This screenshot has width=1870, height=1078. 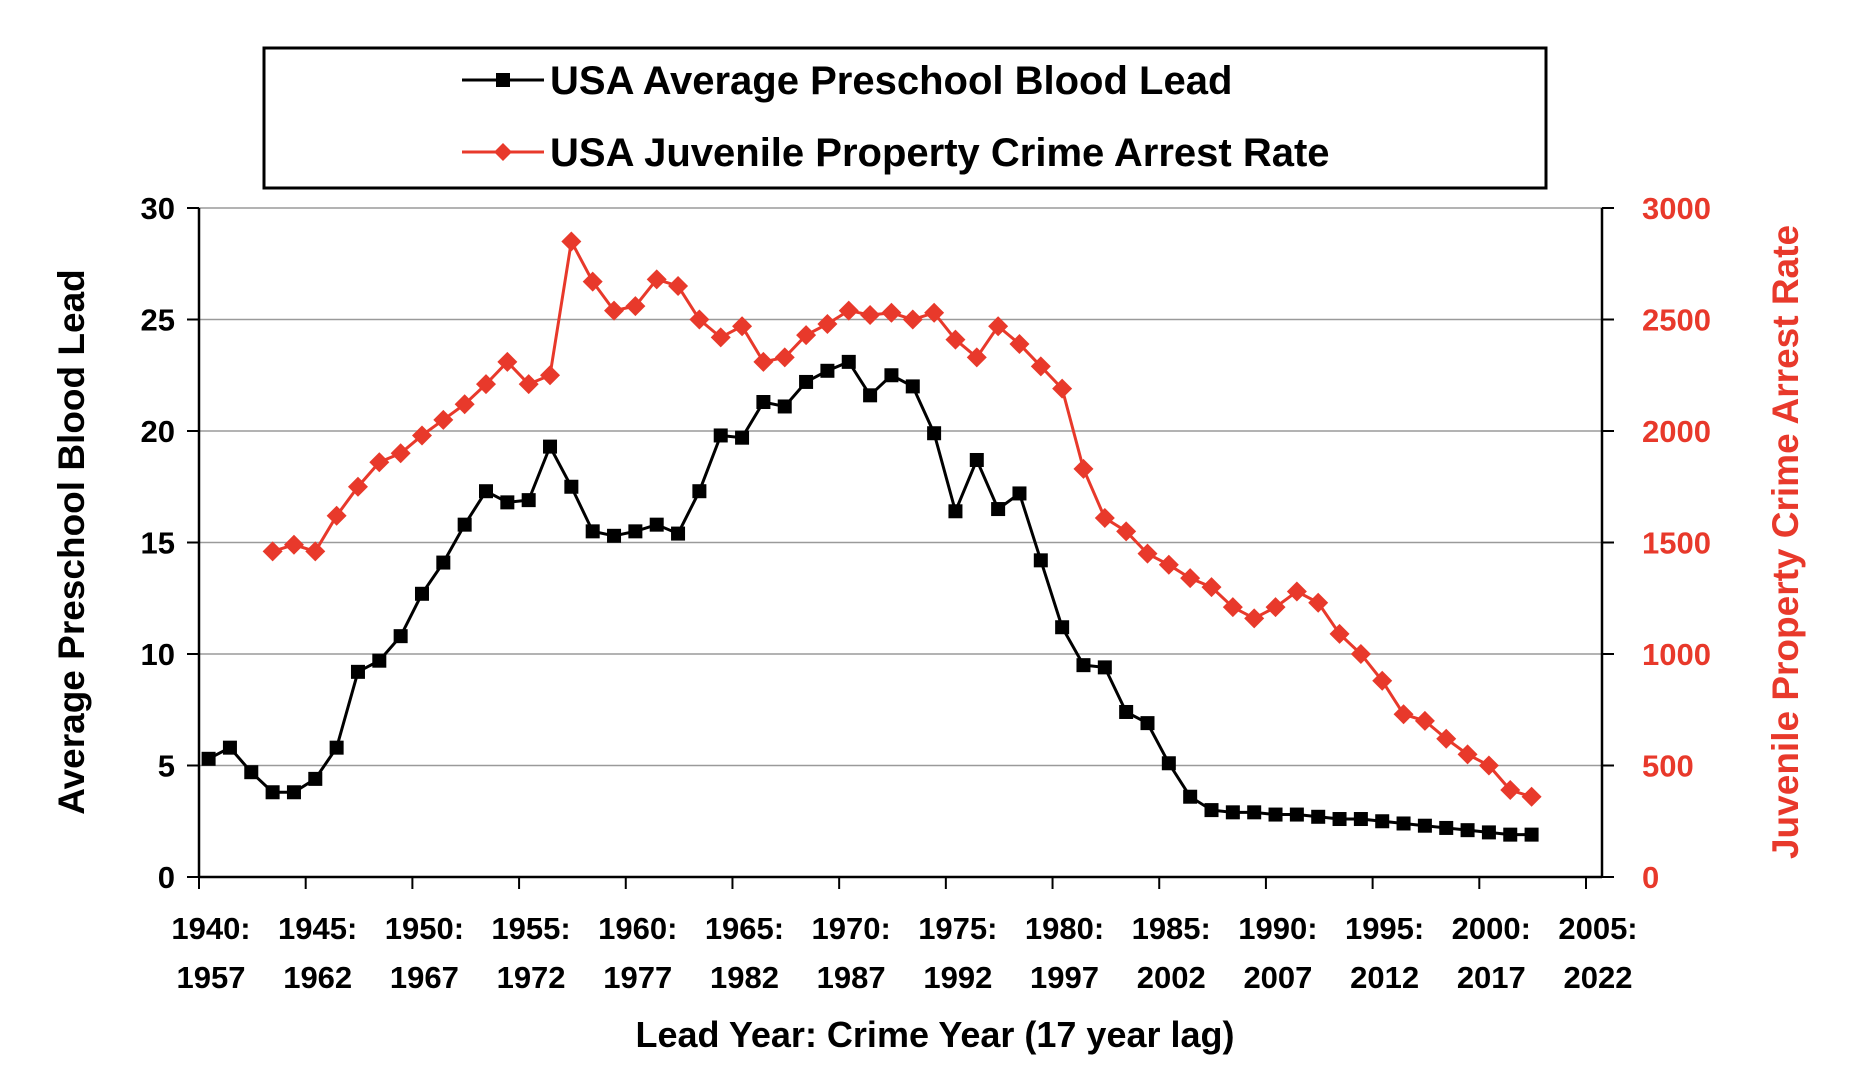 I want to click on x-tick-label-lead-year: 1950:, so click(x=424, y=928).